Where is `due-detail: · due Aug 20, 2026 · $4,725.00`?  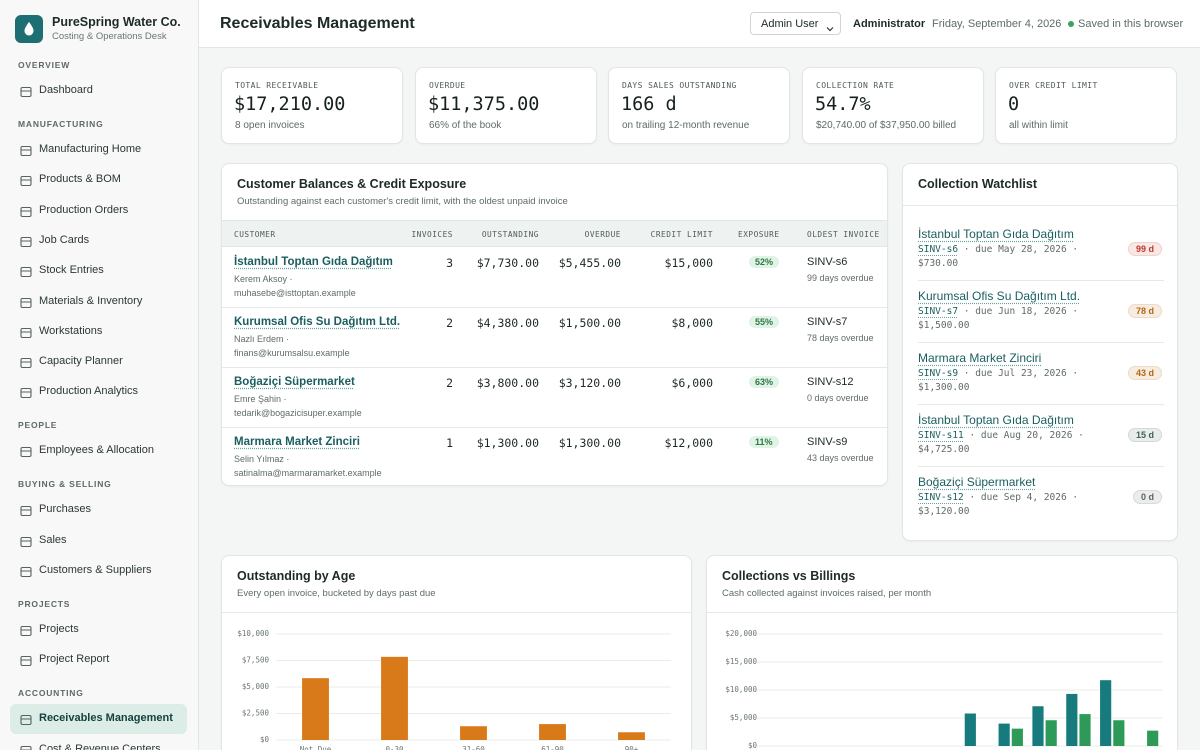
due-detail: · due Aug 20, 2026 · $4,725.00 is located at coordinates (1001, 442).